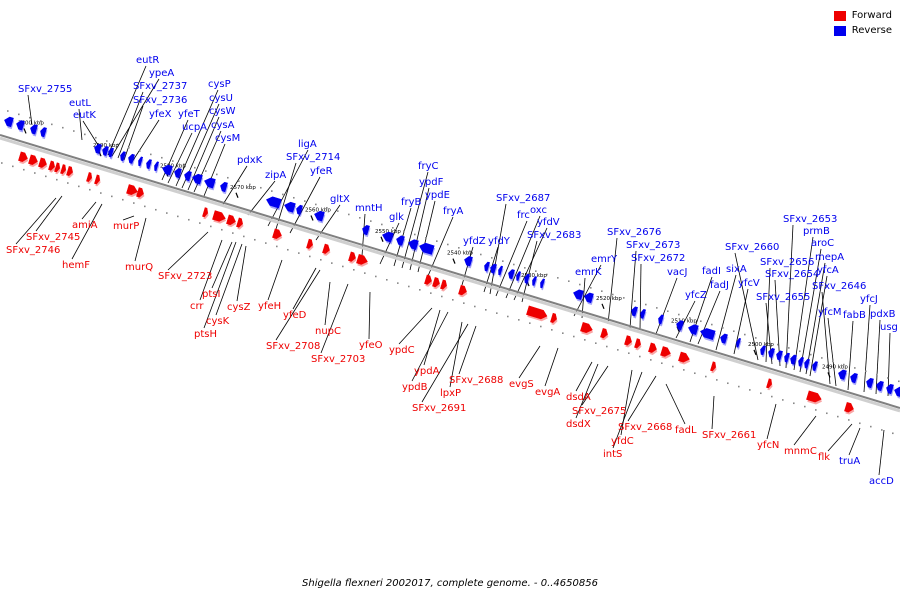  Describe the element at coordinates (622, 441) in the screenshot. I see `forward-gene-label: yfdC` at that location.